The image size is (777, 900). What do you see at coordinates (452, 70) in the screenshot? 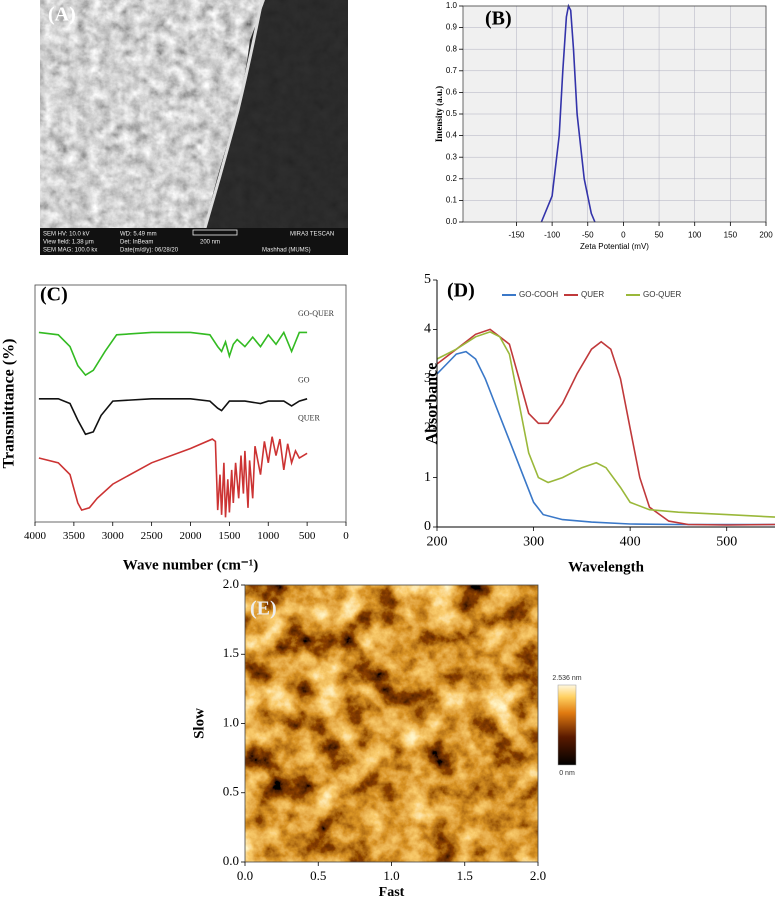
I see `y-tick-label: 0.7` at bounding box center [452, 70].